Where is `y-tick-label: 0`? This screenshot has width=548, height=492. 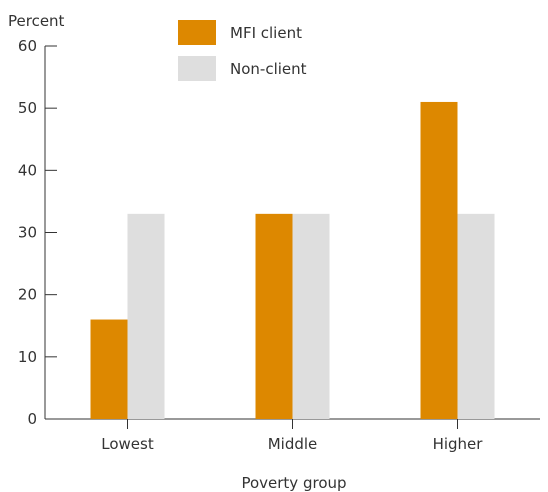 y-tick-label: 0 is located at coordinates (32, 419).